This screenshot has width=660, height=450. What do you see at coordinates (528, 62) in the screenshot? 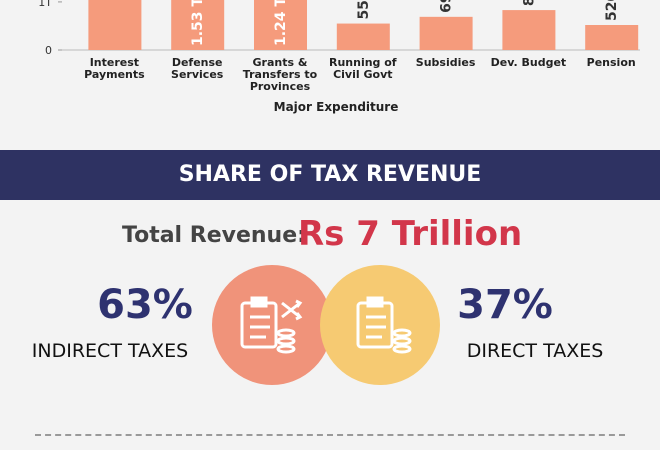
I see `x-tick-label: Dev. Budget` at bounding box center [528, 62].